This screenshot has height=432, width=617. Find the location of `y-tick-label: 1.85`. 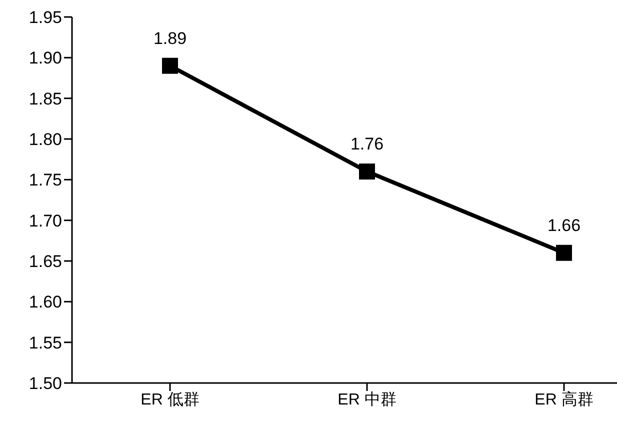

y-tick-label: 1.85 is located at coordinates (45, 98).